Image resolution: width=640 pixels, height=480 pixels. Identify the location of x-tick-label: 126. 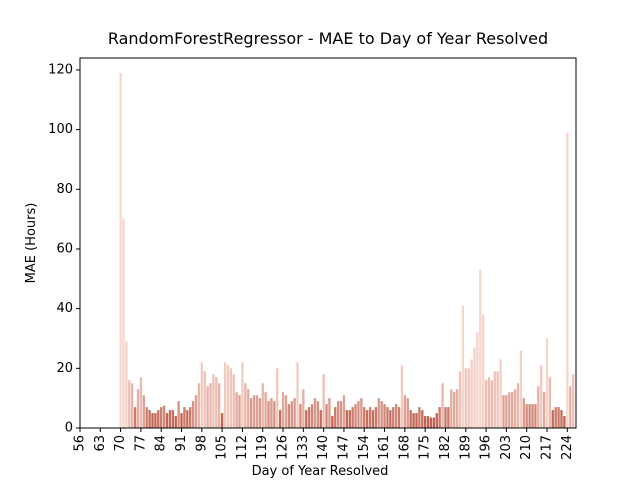
(283, 447).